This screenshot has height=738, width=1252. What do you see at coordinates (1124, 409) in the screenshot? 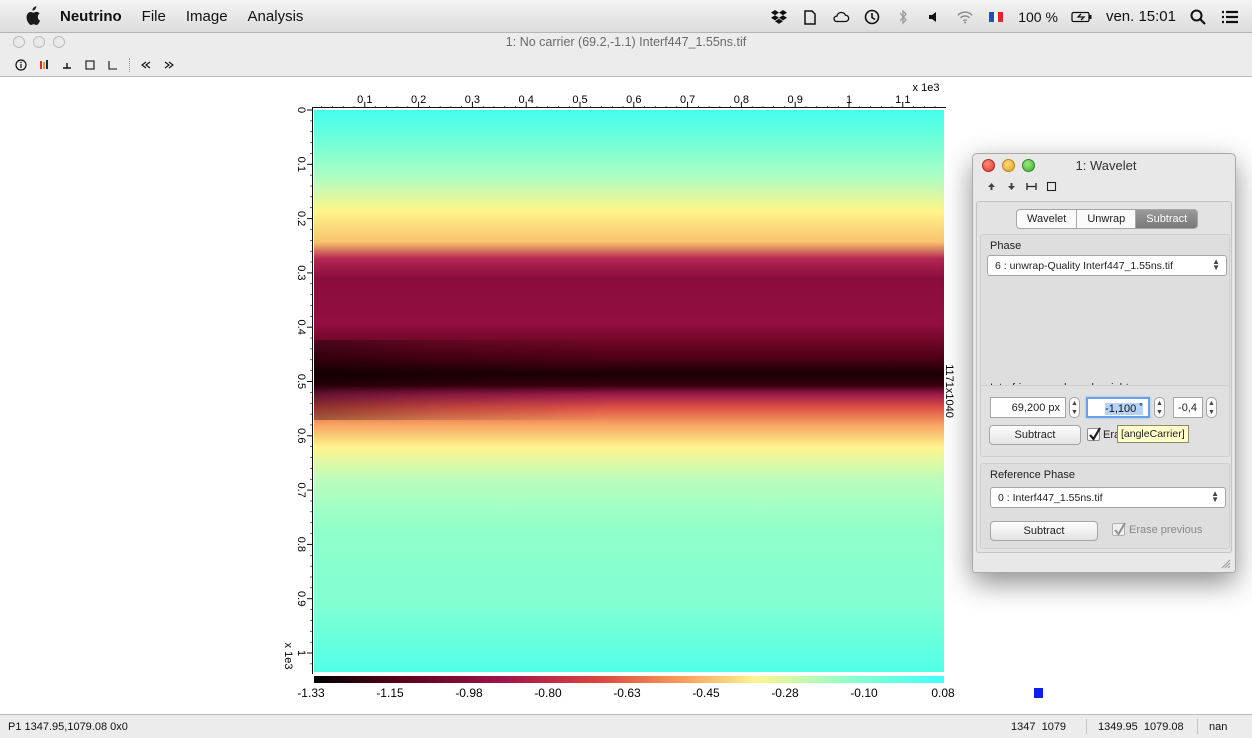
I see `angle-field-value: -1,100 ˚` at bounding box center [1124, 409].